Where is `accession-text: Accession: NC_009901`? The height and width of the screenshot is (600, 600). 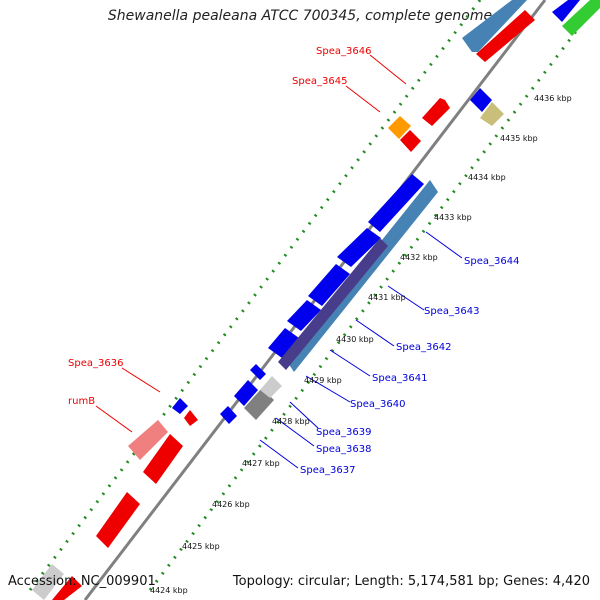
accession-text: Accession: NC_009901 is located at coordinates (82, 581).